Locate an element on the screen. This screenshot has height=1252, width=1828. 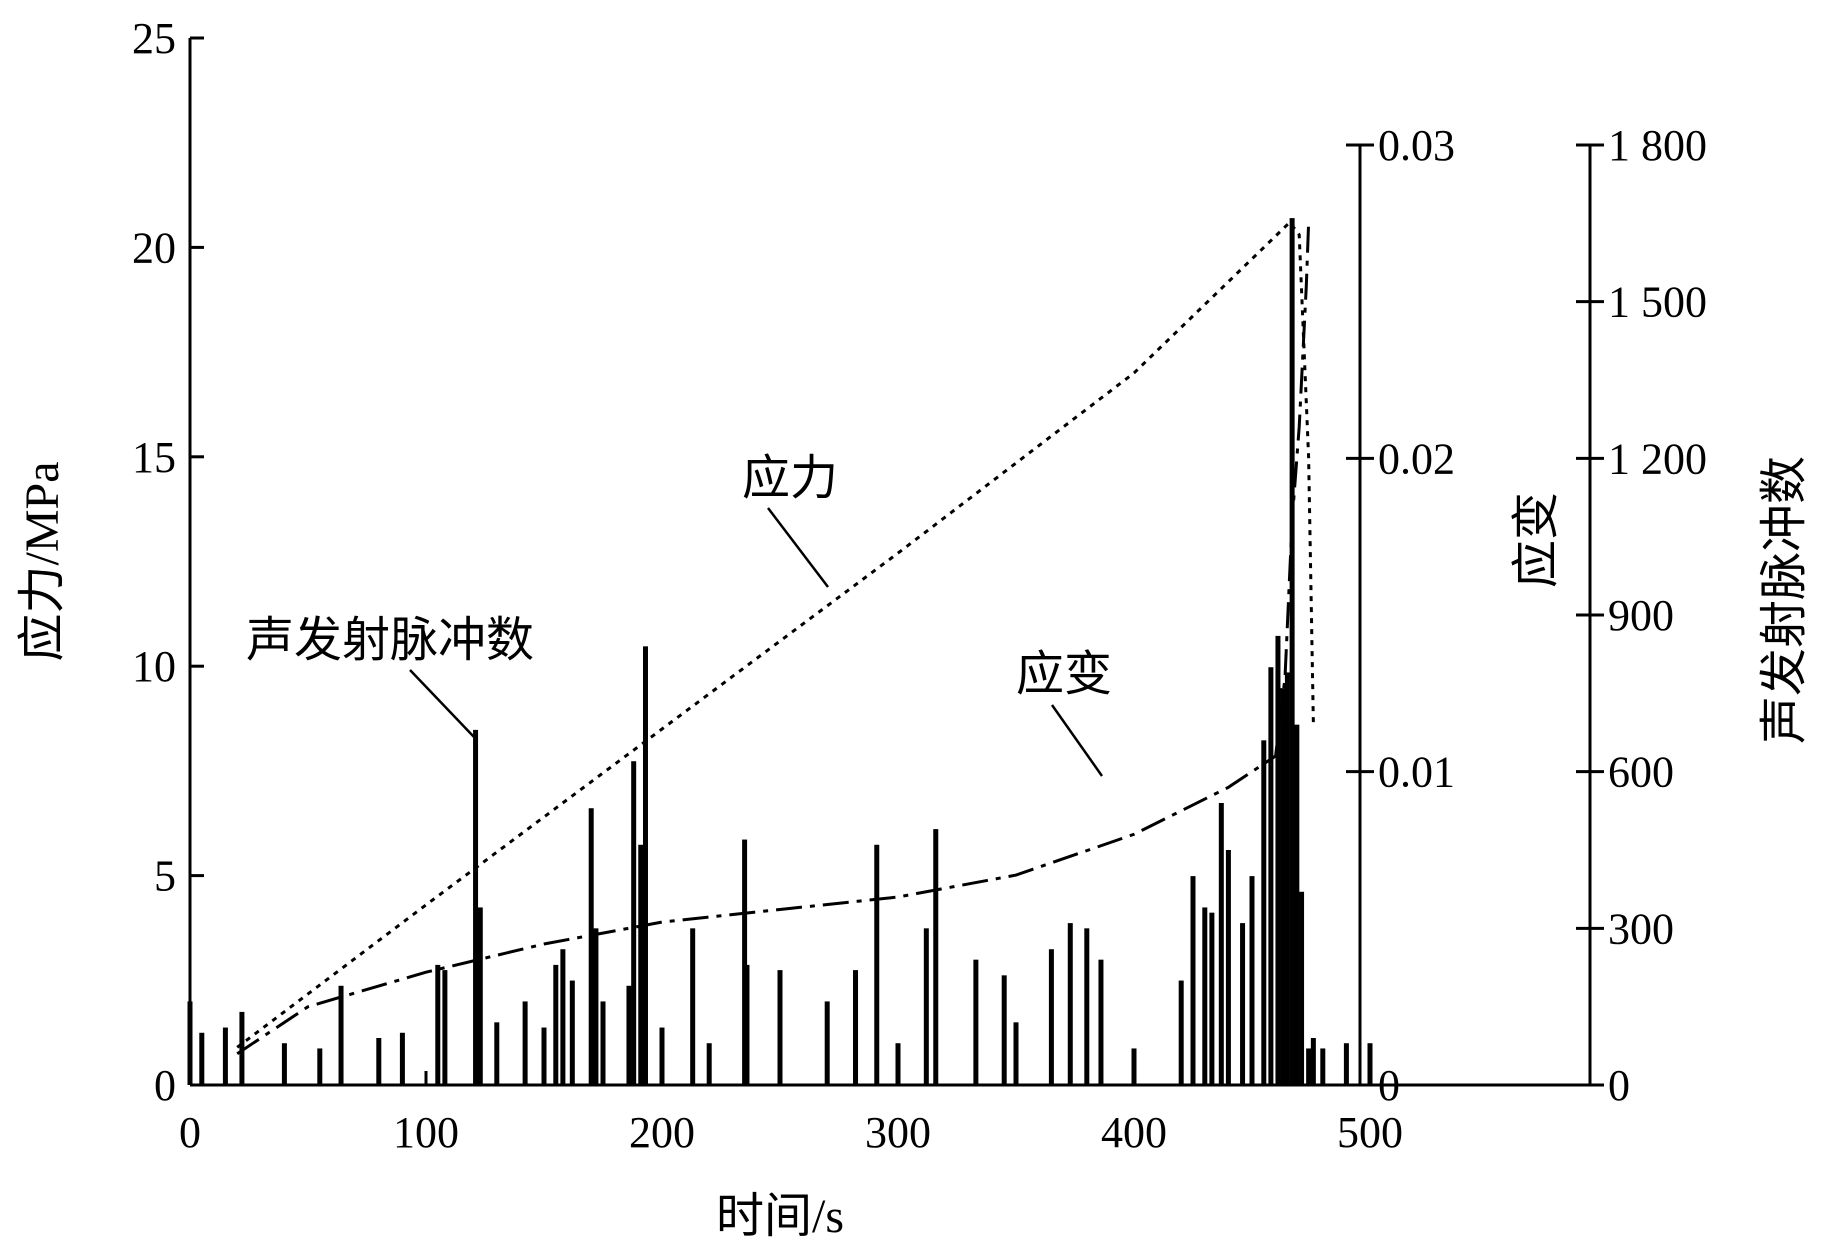
stress-tick-label: 20 is located at coordinates (154, 247).